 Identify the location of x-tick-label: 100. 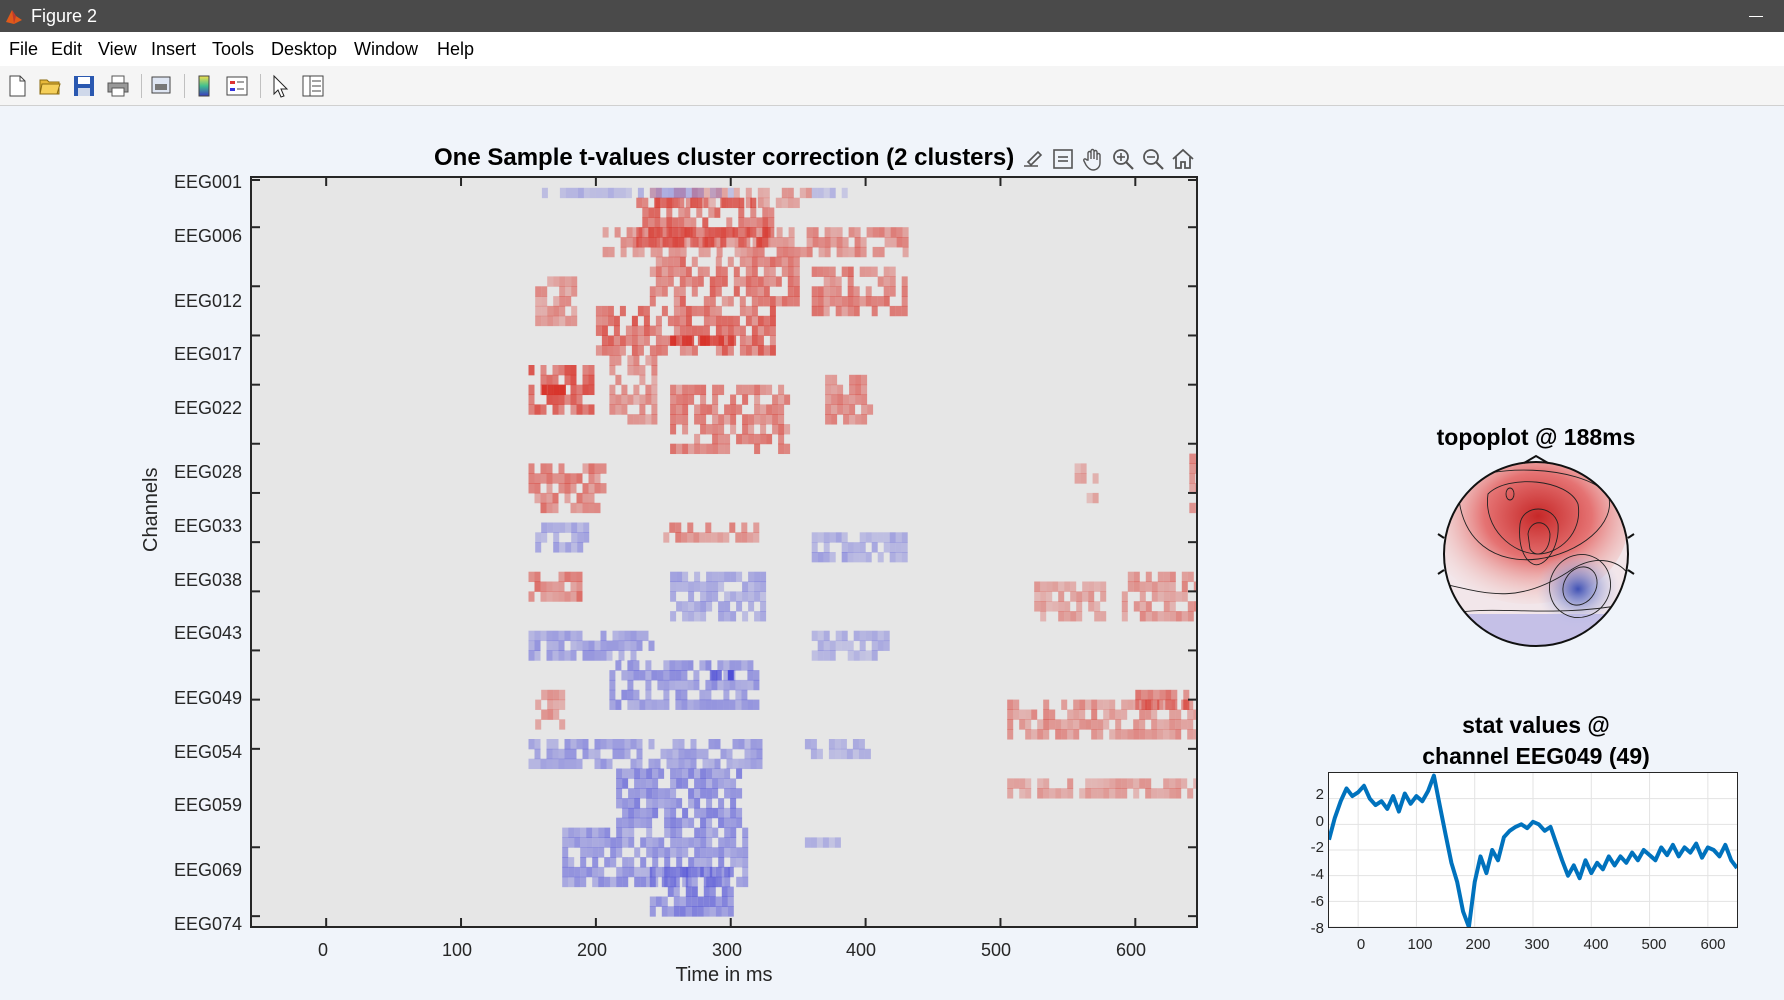
(457, 950).